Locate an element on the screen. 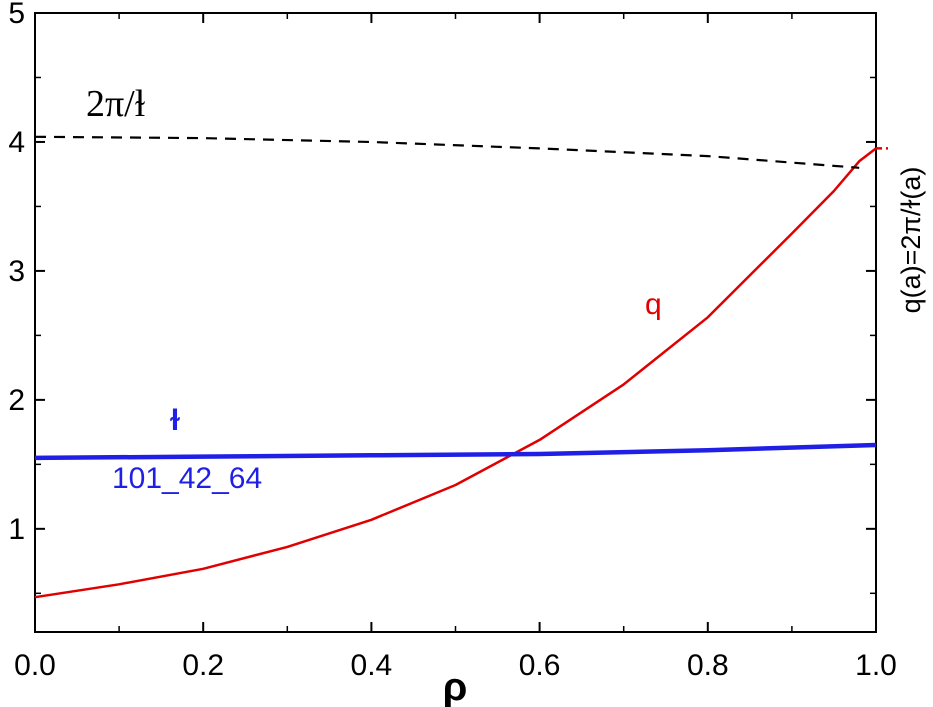  iota-profile-line is located at coordinates (455, 451).